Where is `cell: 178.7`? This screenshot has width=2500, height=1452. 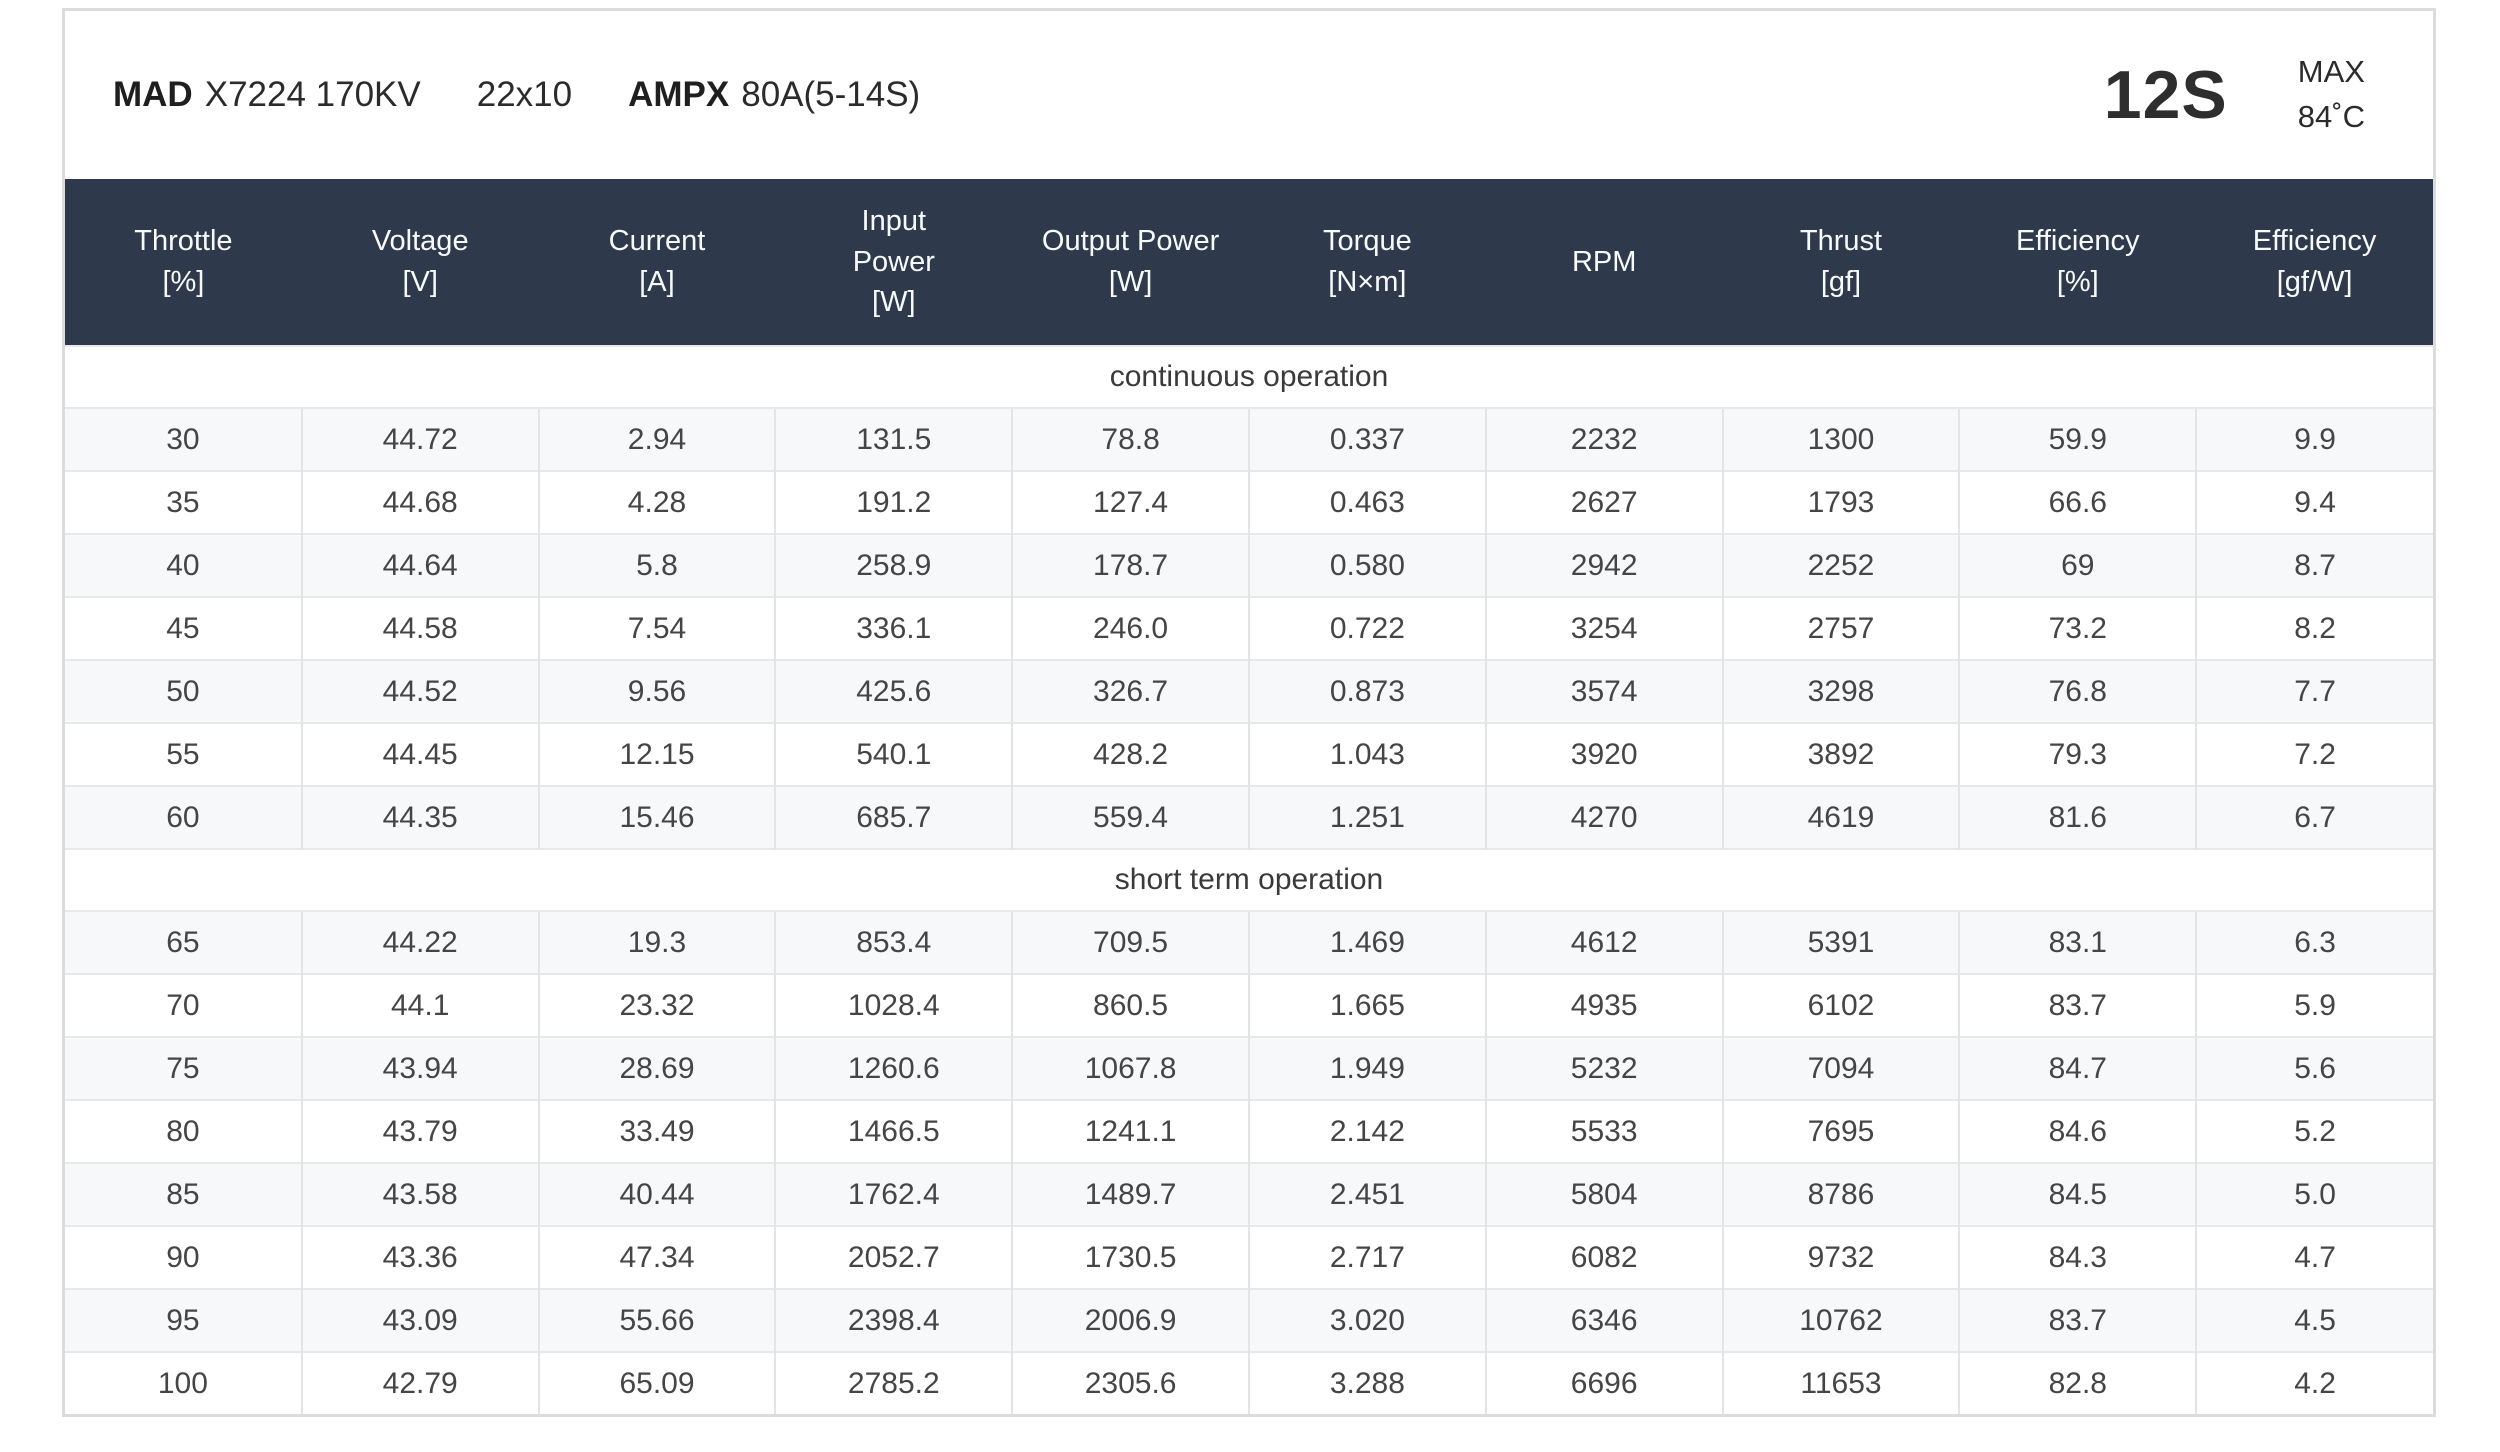
cell: 178.7 is located at coordinates (1130, 565).